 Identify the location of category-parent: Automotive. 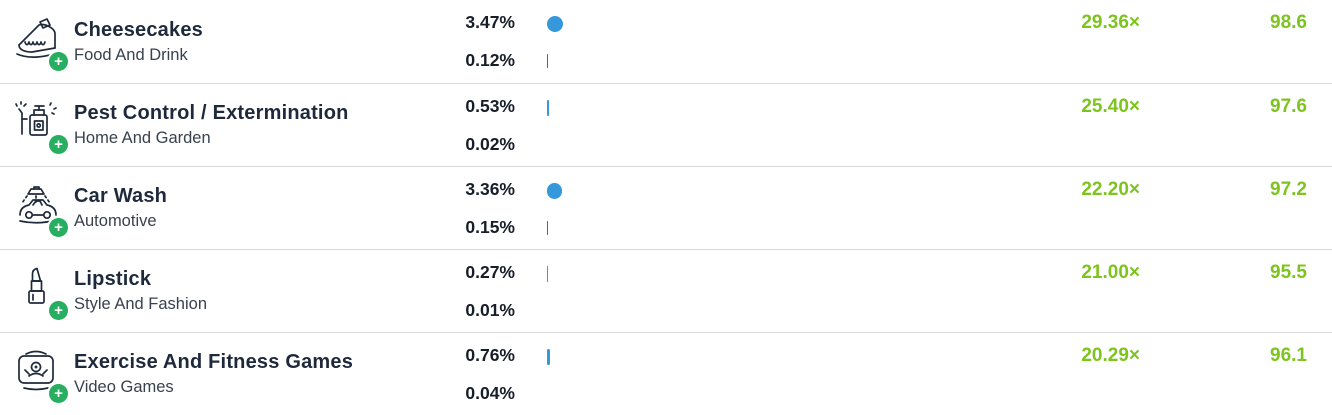
(115, 221).